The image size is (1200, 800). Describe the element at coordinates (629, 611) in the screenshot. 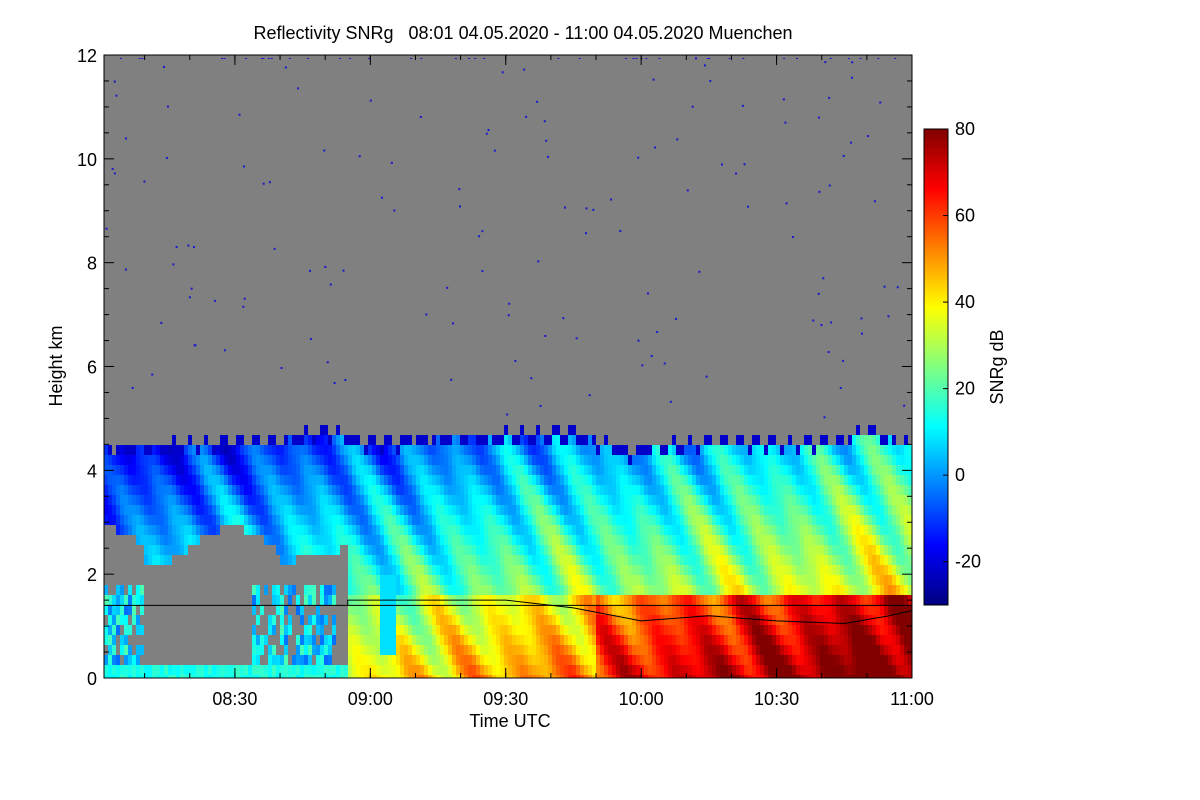

I see `boundary-layer-line` at that location.